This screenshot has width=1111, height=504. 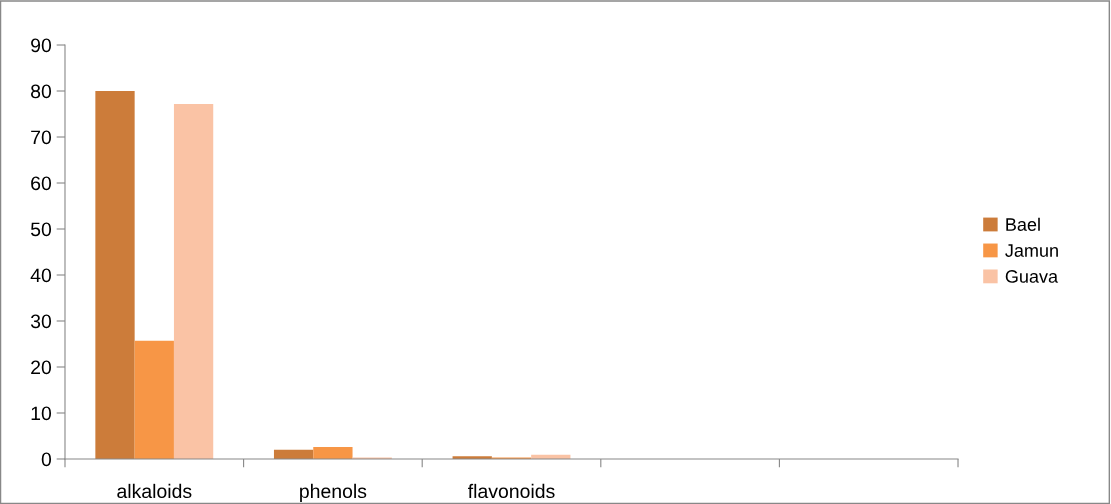 What do you see at coordinates (41, 137) in the screenshot?
I see `y-tick-label: 70` at bounding box center [41, 137].